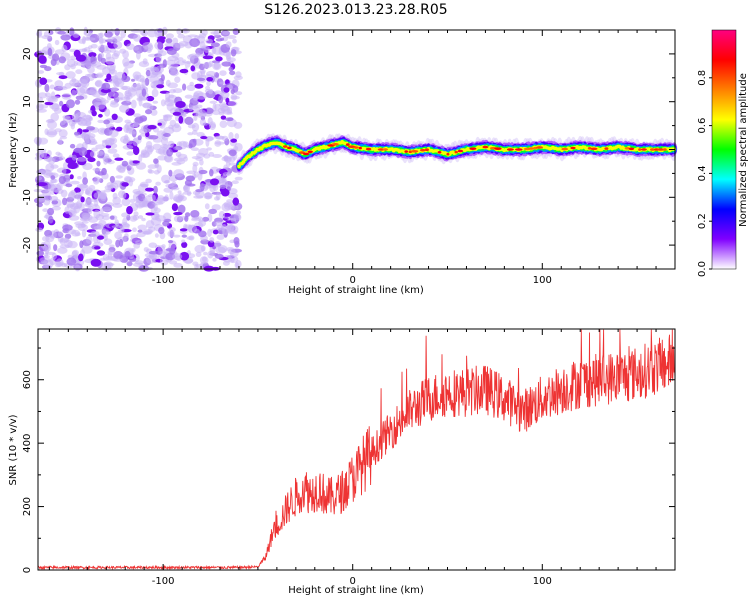 This screenshot has height=600, width=750. Describe the element at coordinates (702, 78) in the screenshot. I see `colorbar-tick-label: 0.8` at that location.